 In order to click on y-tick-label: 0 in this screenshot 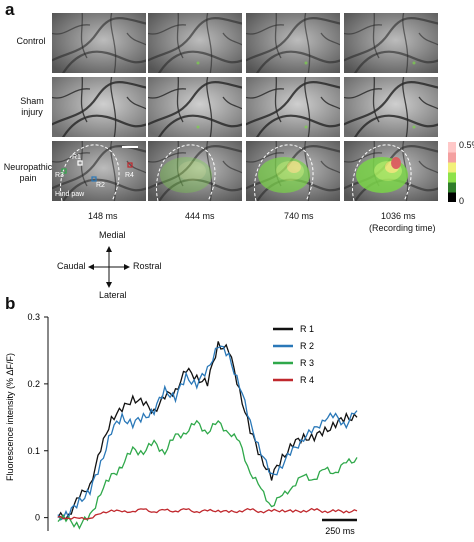, I will do `click(37, 518)`.